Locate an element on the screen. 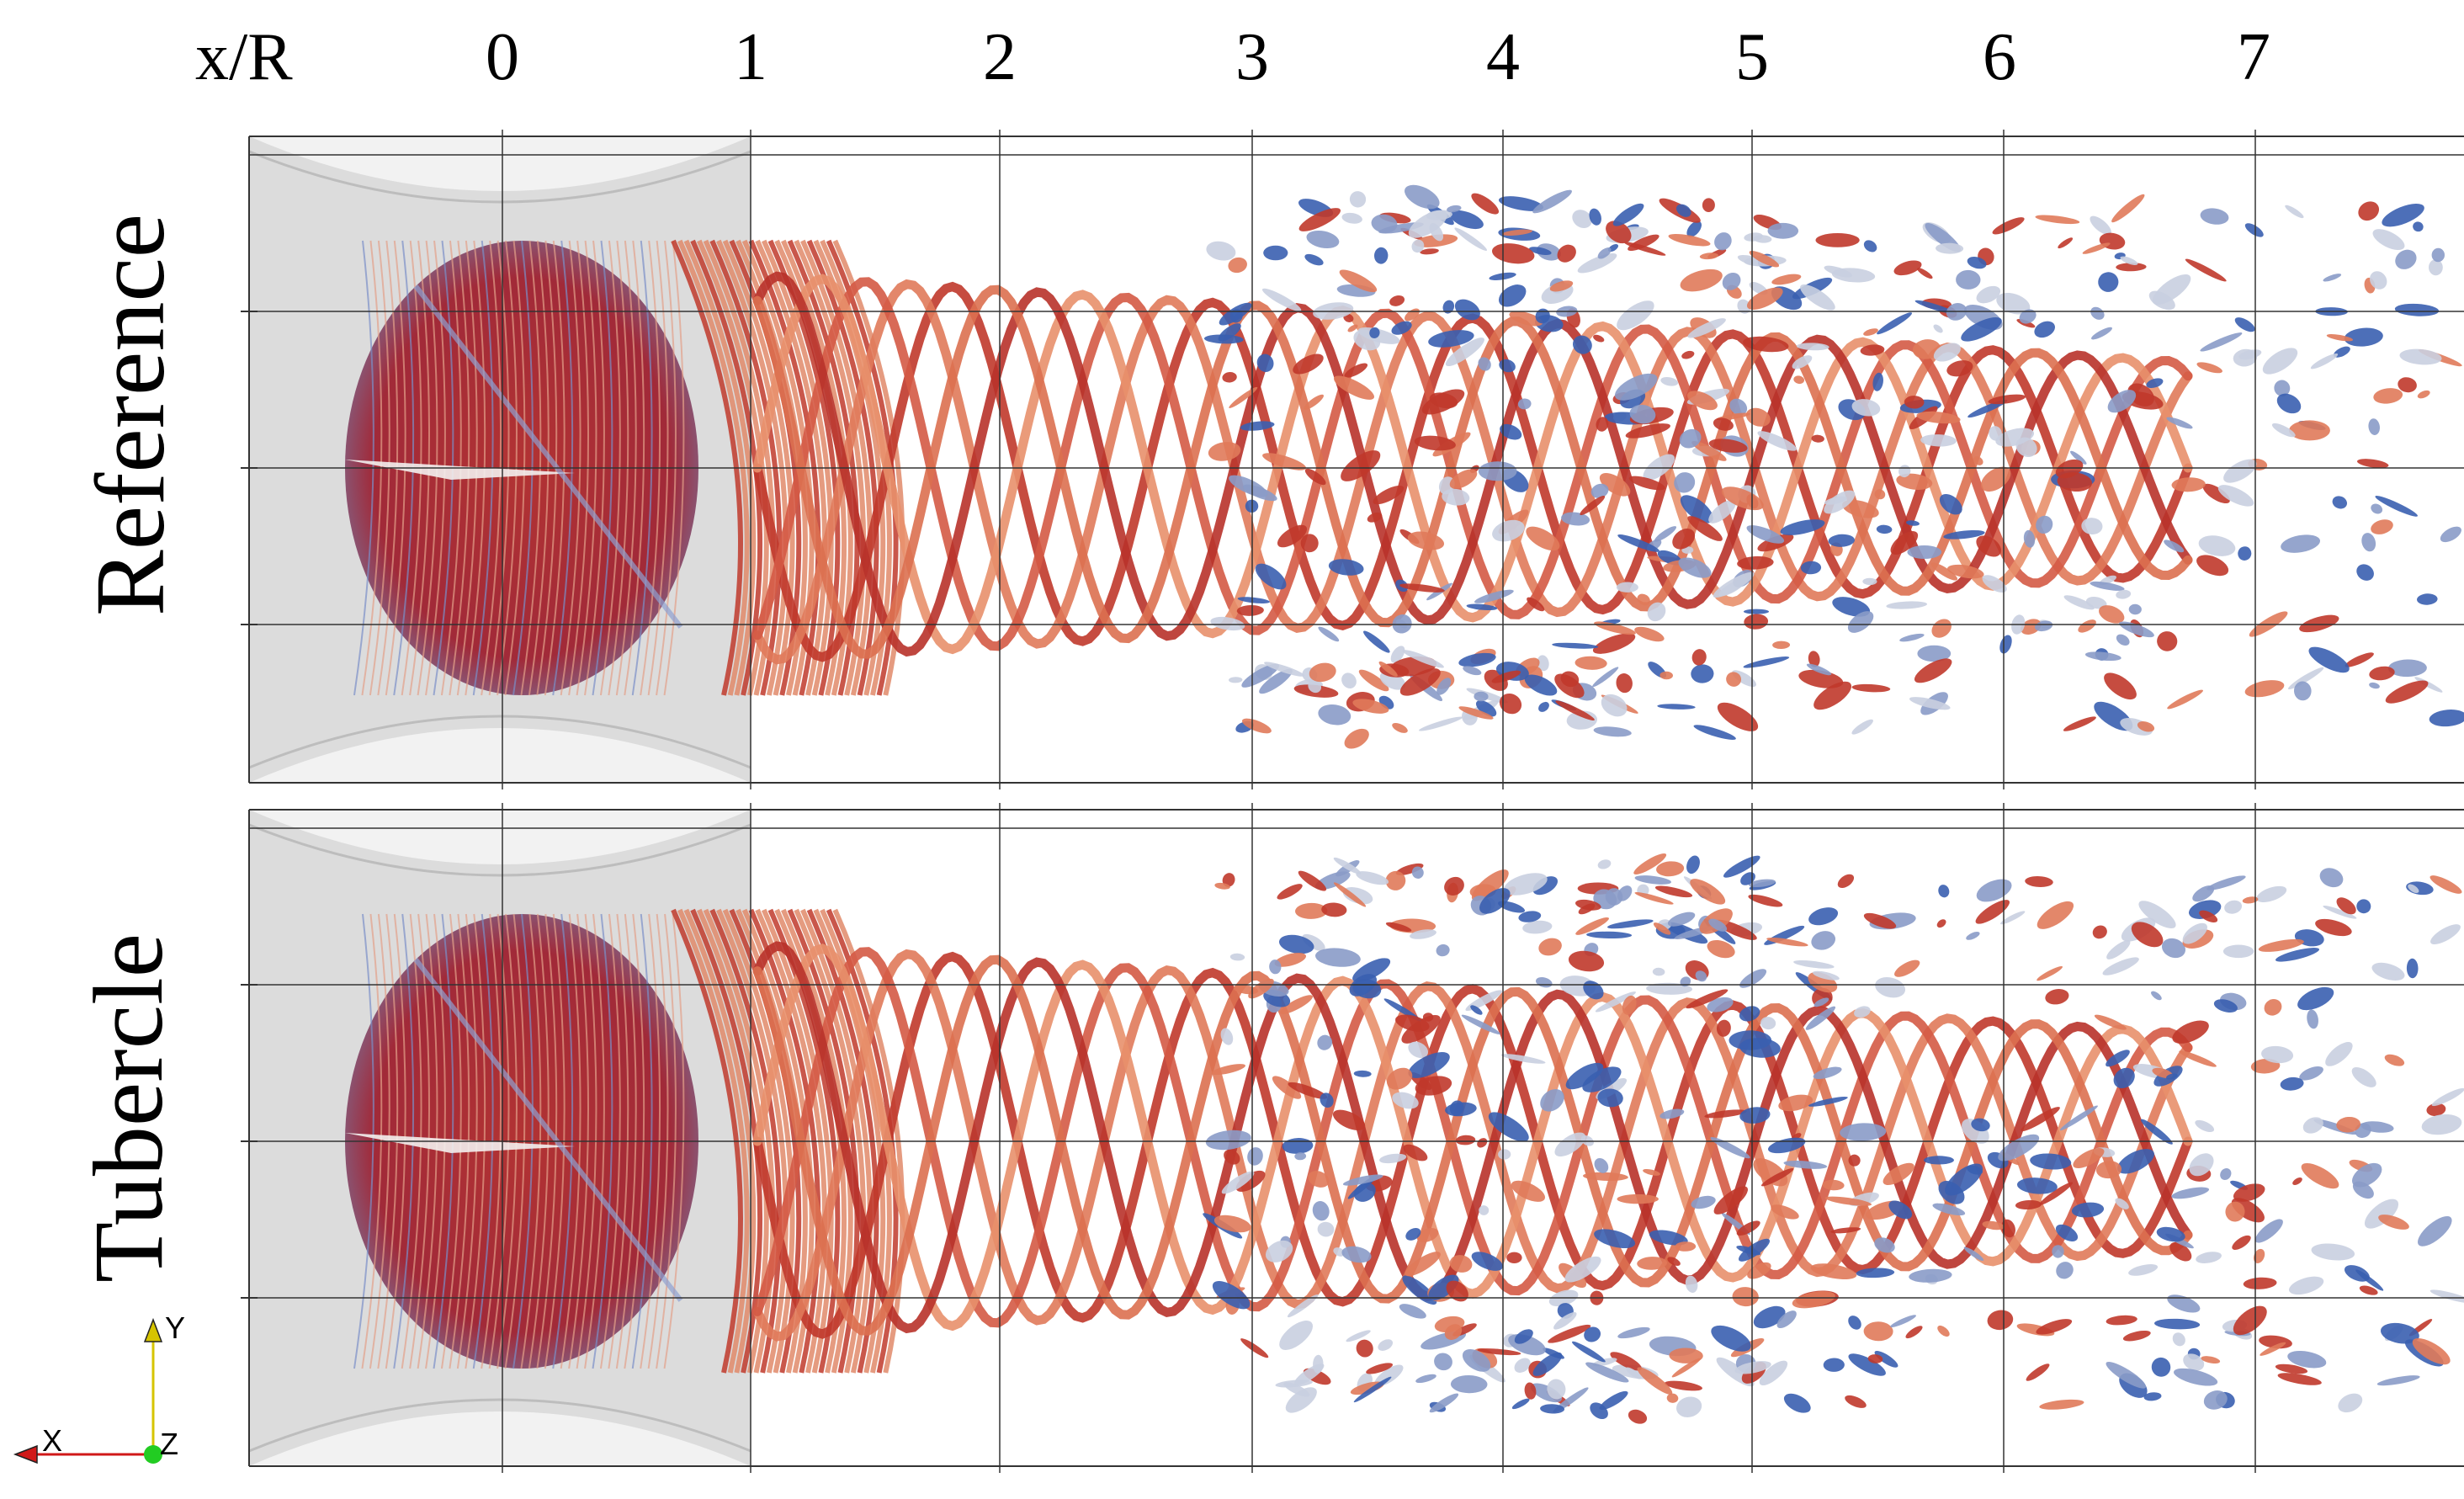 This screenshot has height=1499, width=2464. reference-label: Reference is located at coordinates (130, 414).